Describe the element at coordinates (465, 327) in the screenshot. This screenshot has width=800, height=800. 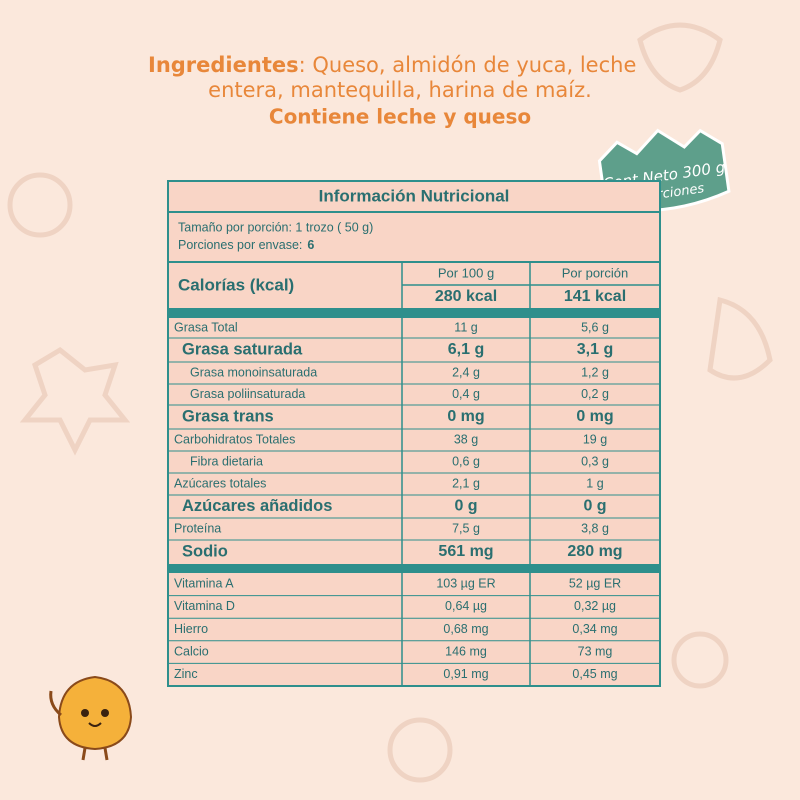
I see `row-value: 11 g` at that location.